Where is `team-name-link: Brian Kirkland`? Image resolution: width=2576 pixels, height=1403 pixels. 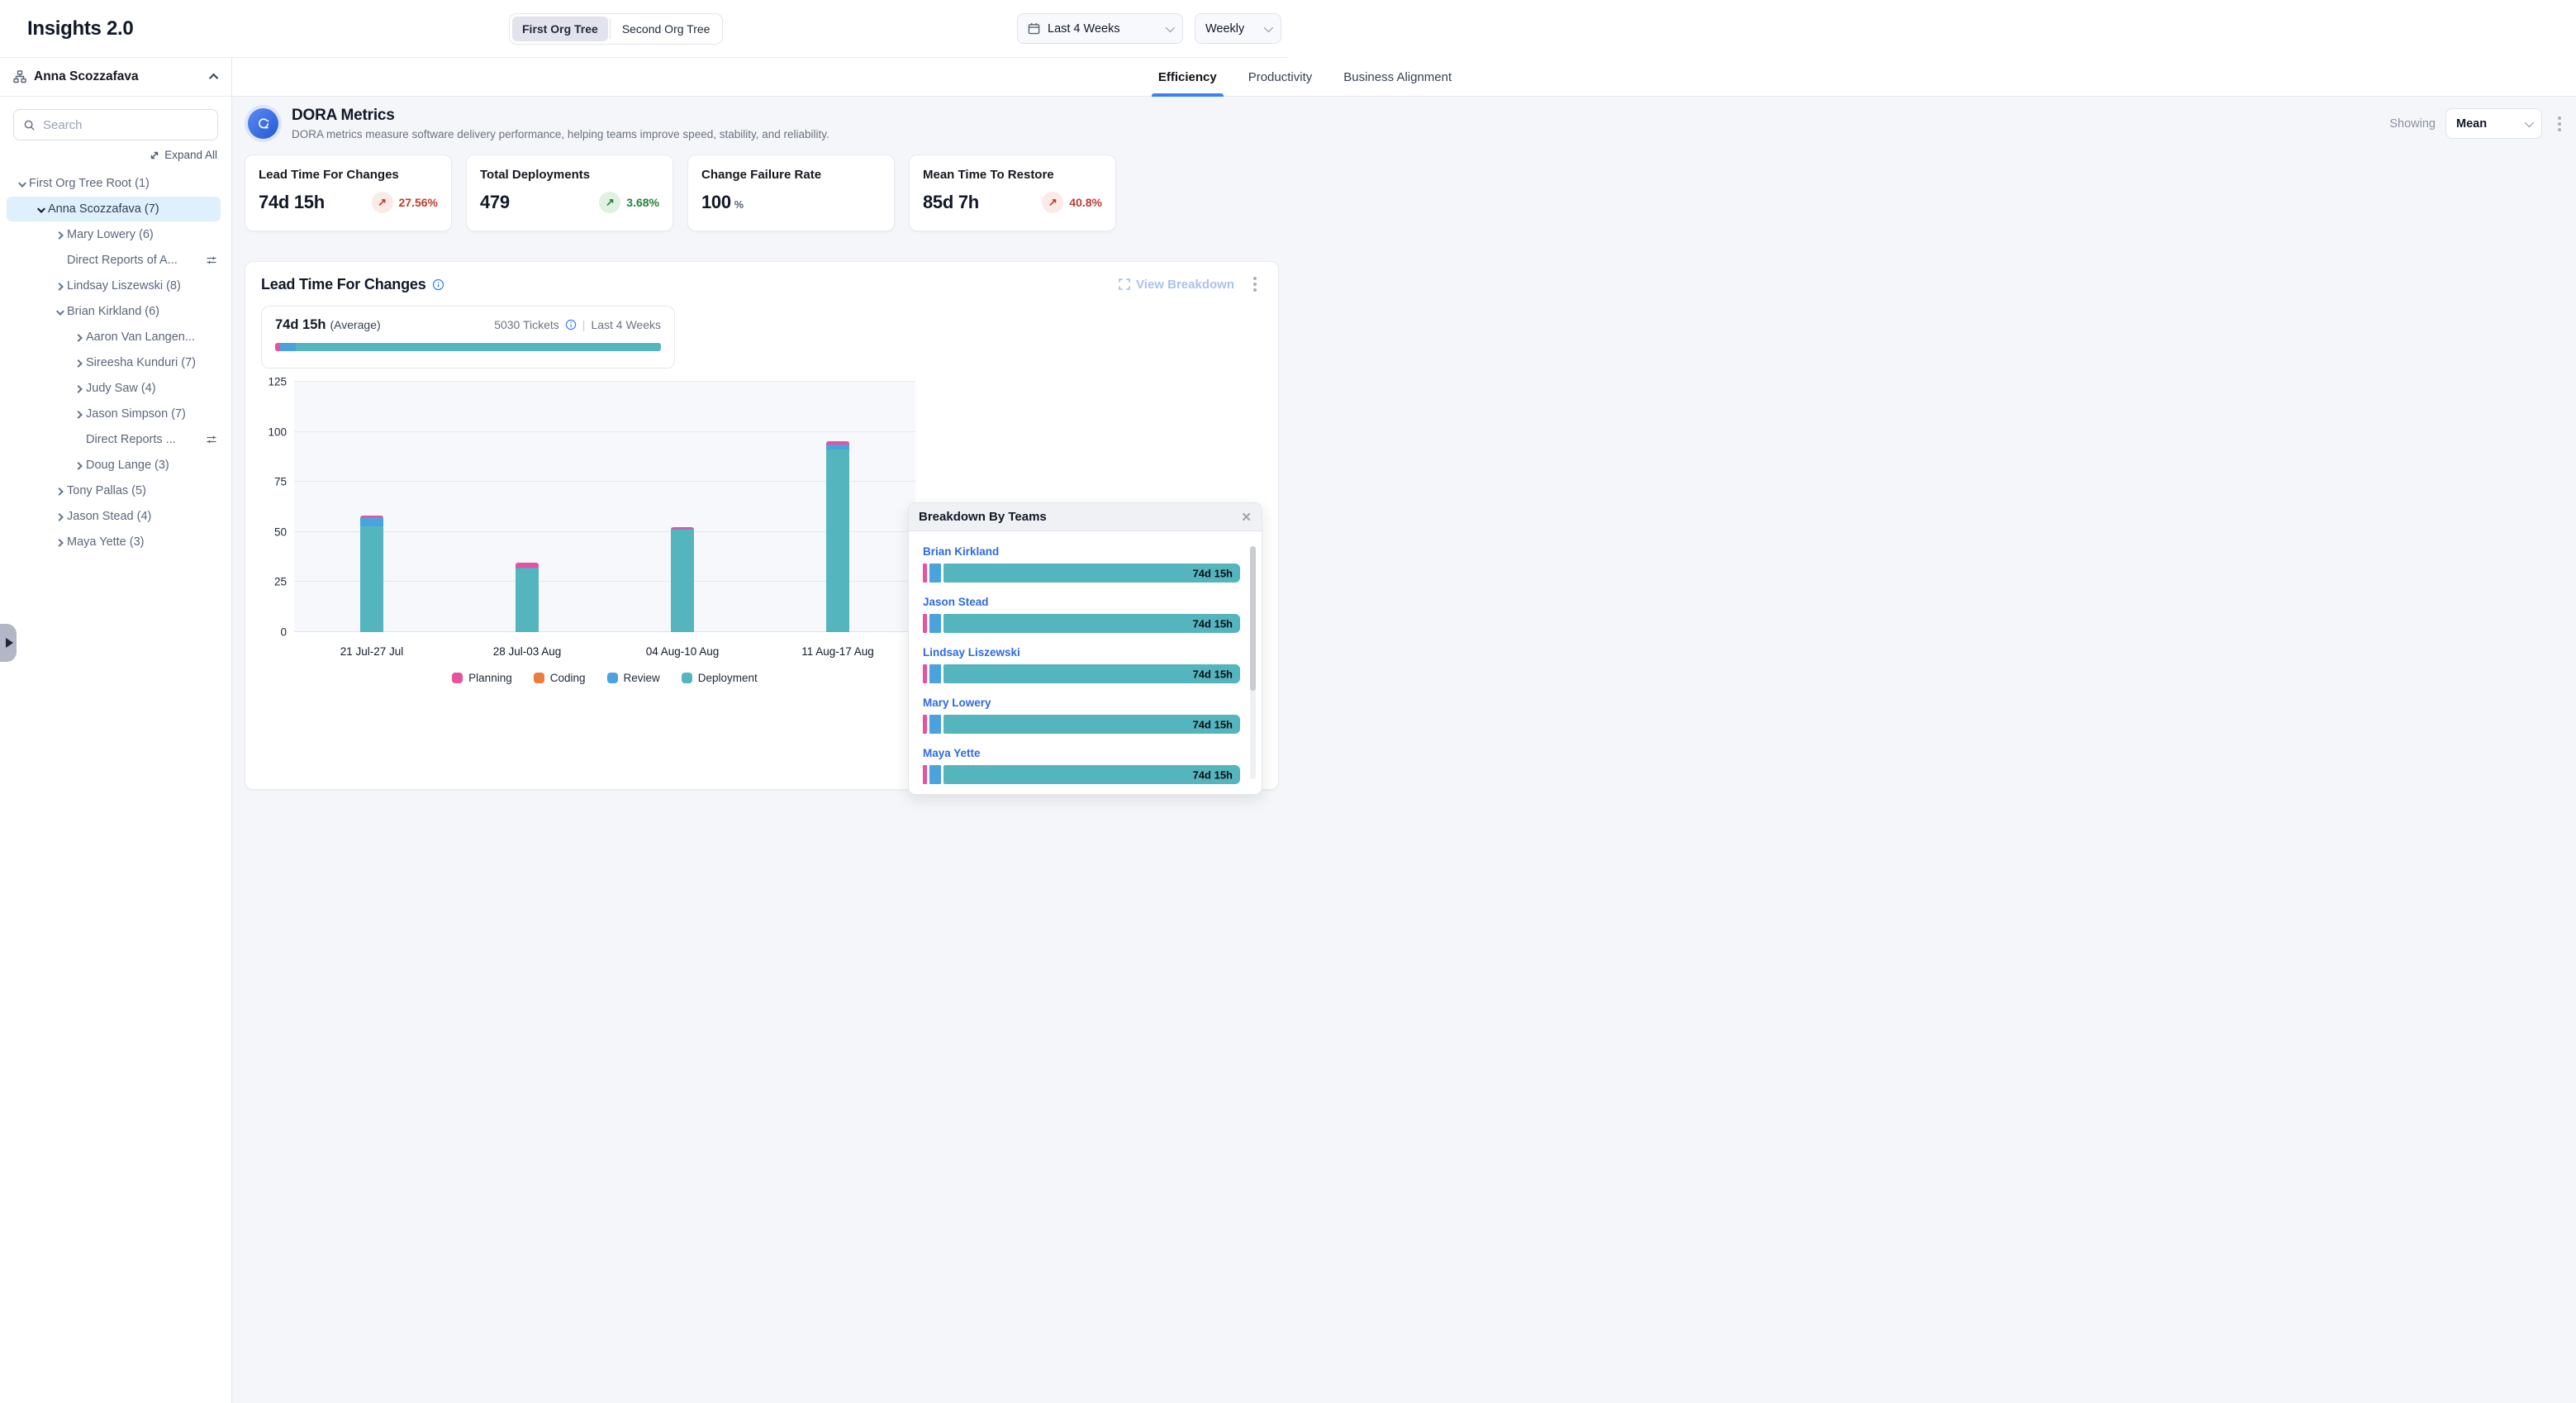
team-name-link: Brian Kirkland is located at coordinates (961, 551).